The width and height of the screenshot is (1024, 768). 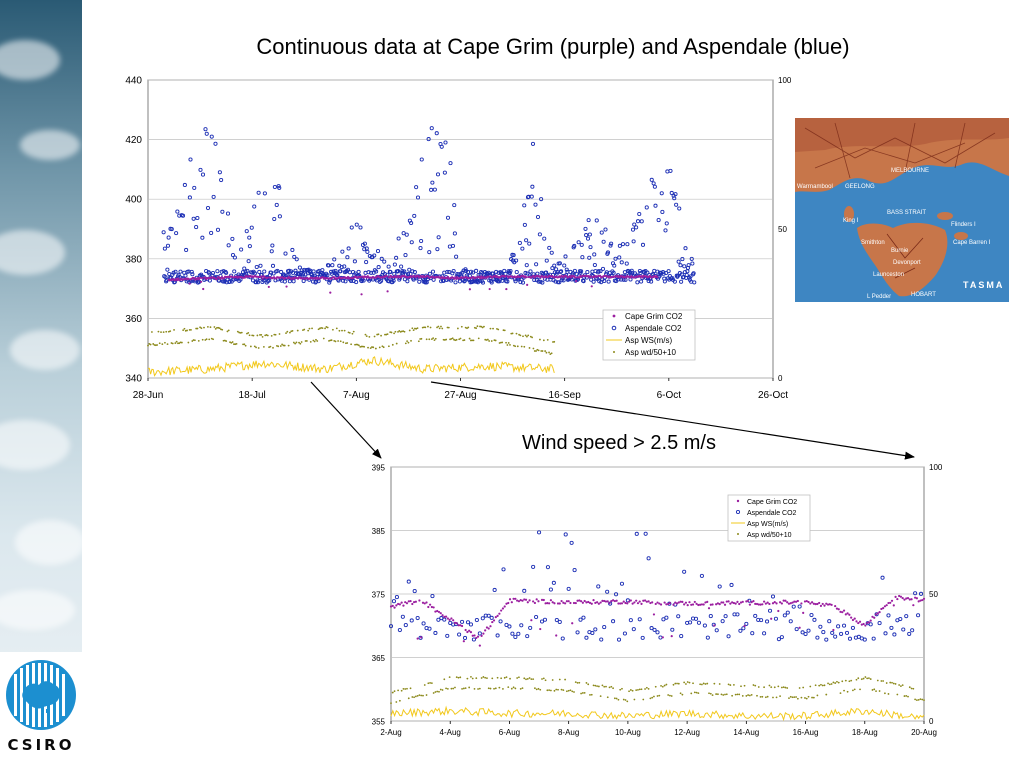 I want to click on legend-label-aspendale: Aspendale CO2, so click(x=653, y=328).